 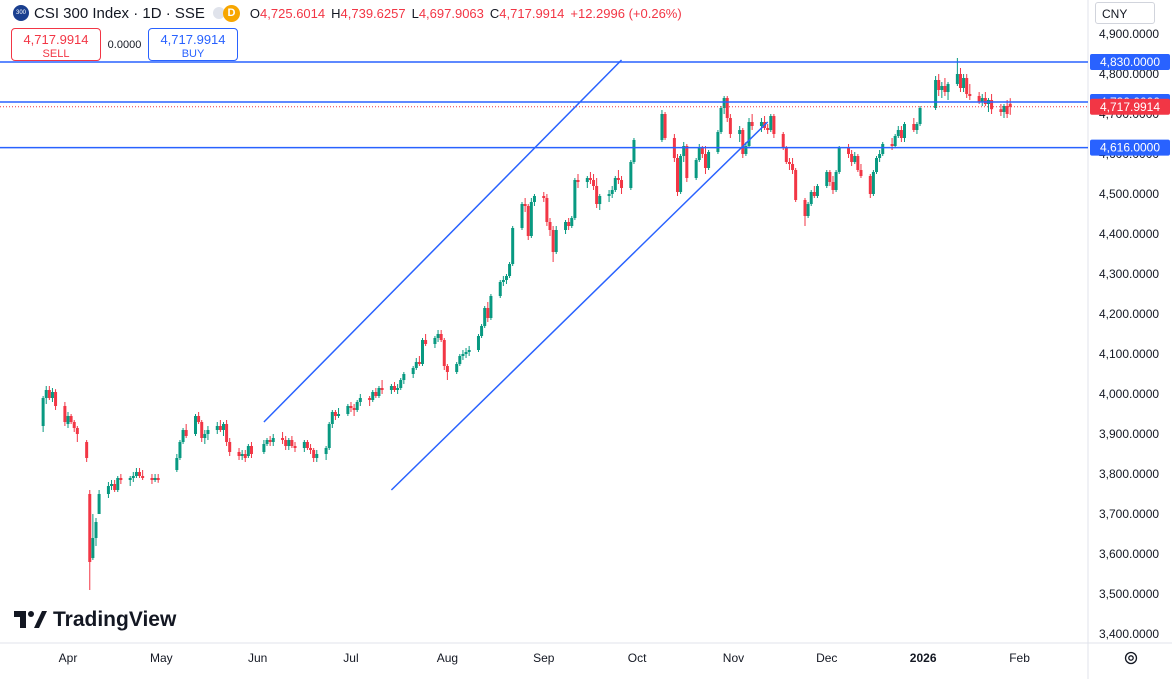 I want to click on session-toggle: D, so click(x=226, y=13).